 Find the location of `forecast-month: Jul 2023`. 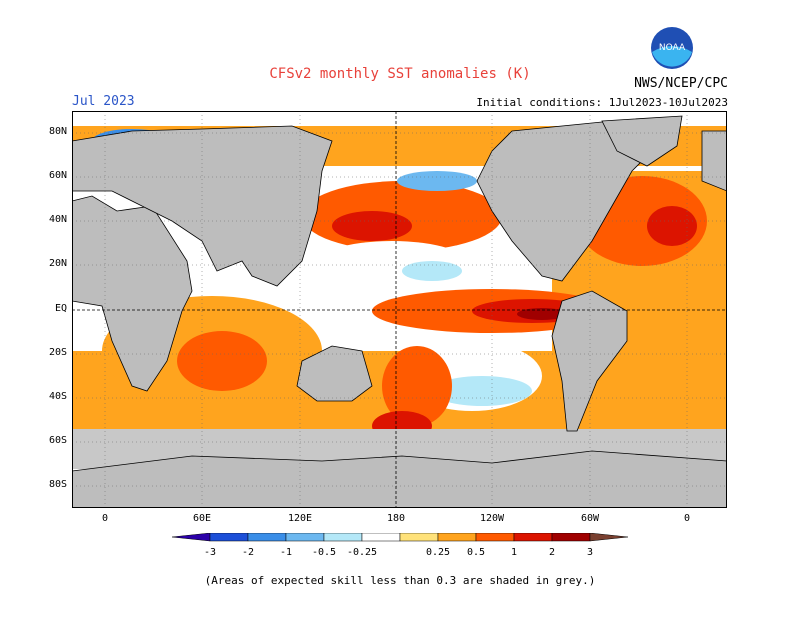

forecast-month: Jul 2023 is located at coordinates (103, 101).